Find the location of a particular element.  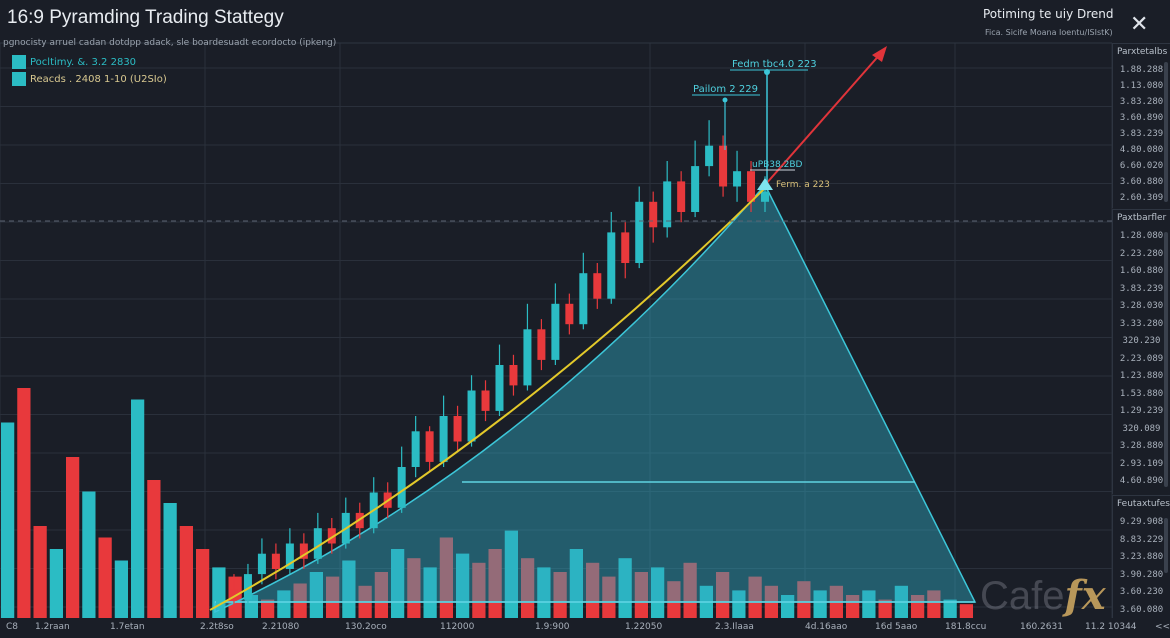

close-icon: ✕ is located at coordinates (1139, 24).